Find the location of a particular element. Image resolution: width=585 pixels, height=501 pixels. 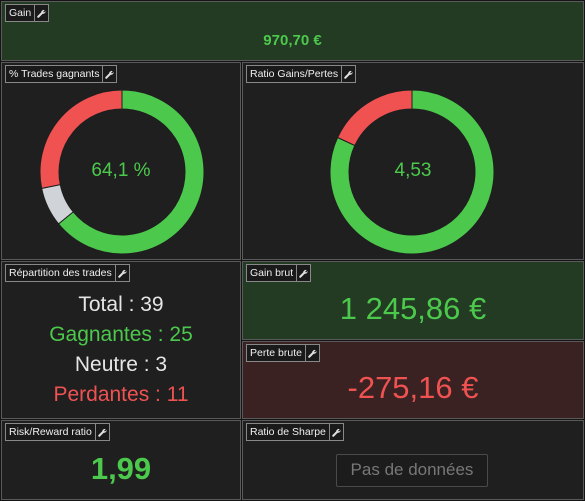

repartition-perdantes: Perdantes : 11 is located at coordinates (121, 394).